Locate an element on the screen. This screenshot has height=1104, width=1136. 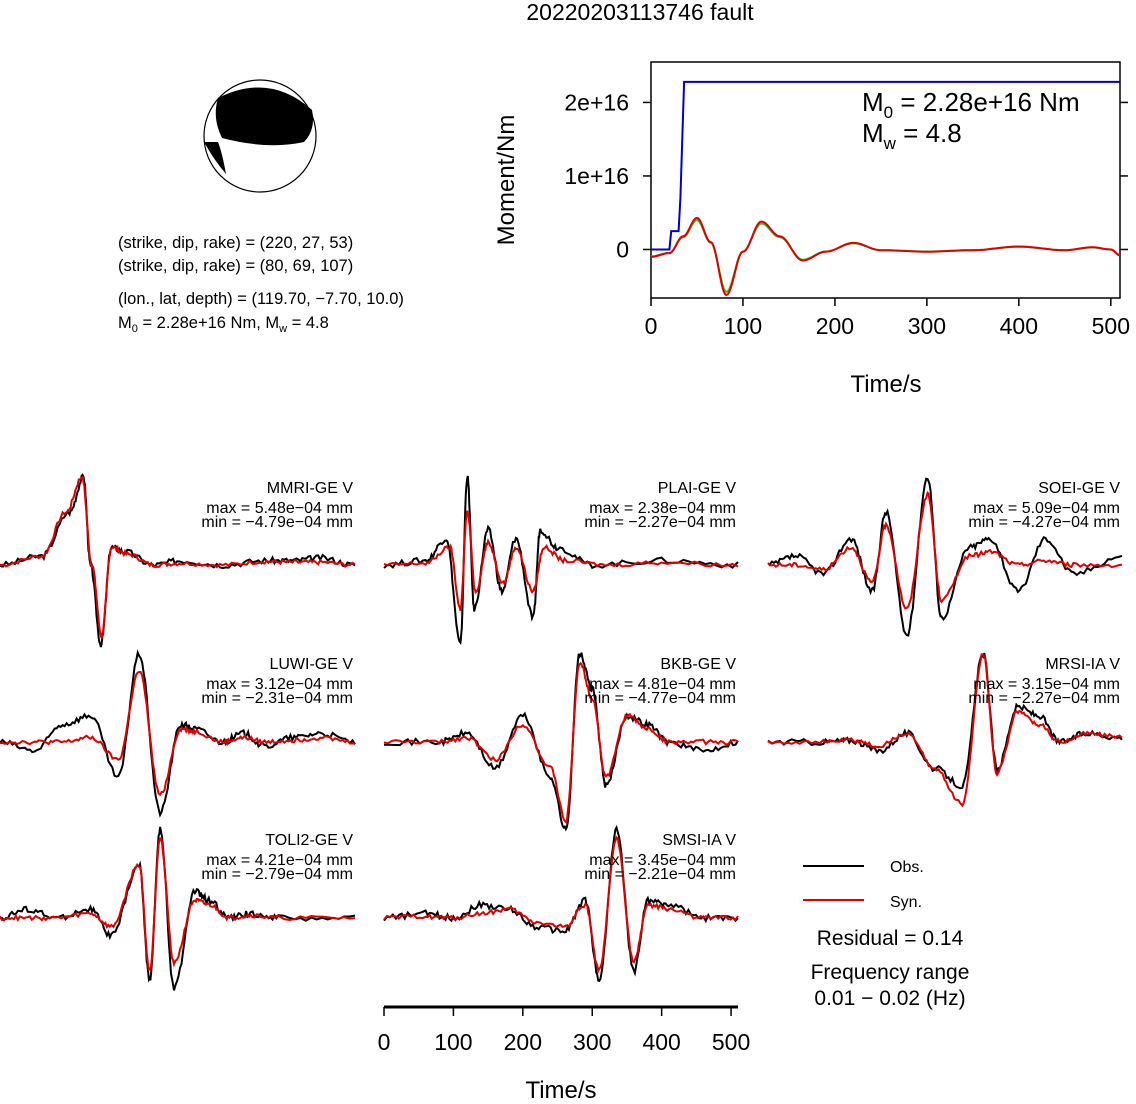
waveform-x-tick-label: 500 is located at coordinates (731, 1042).